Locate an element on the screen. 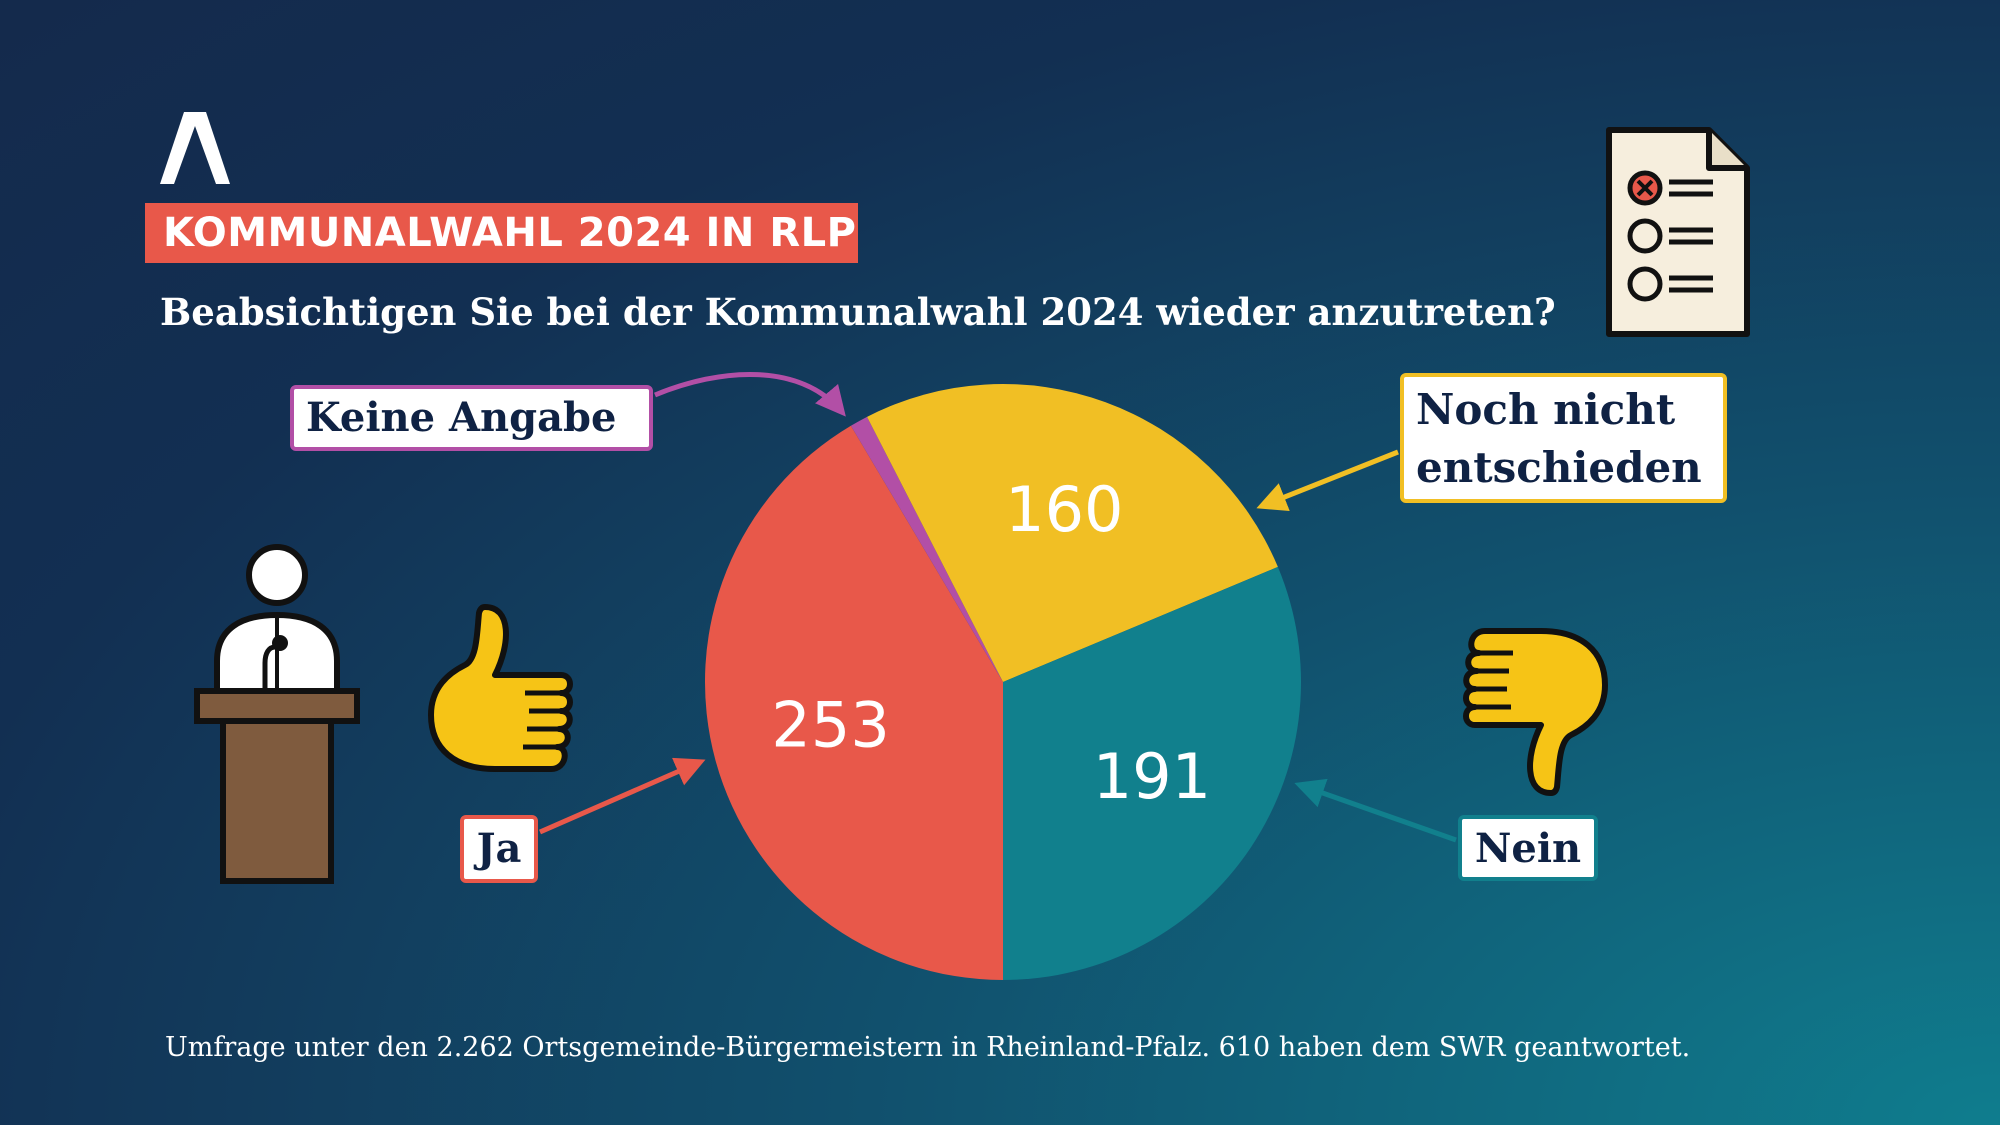  legend-label-ja: Ja is located at coordinates (499, 849).